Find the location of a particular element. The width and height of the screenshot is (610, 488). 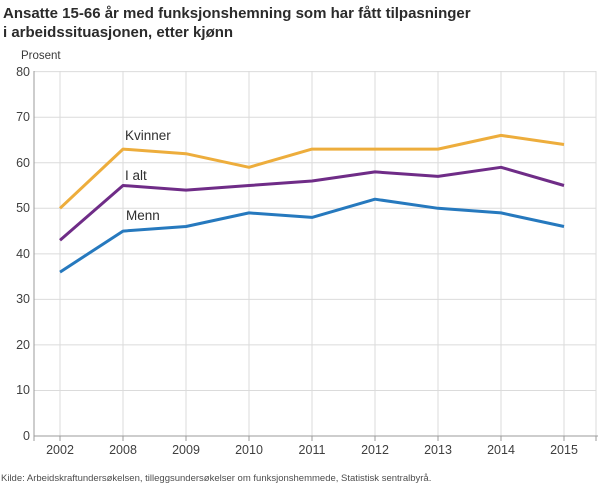

series-label-kvinner: Kvinner is located at coordinates (148, 135).